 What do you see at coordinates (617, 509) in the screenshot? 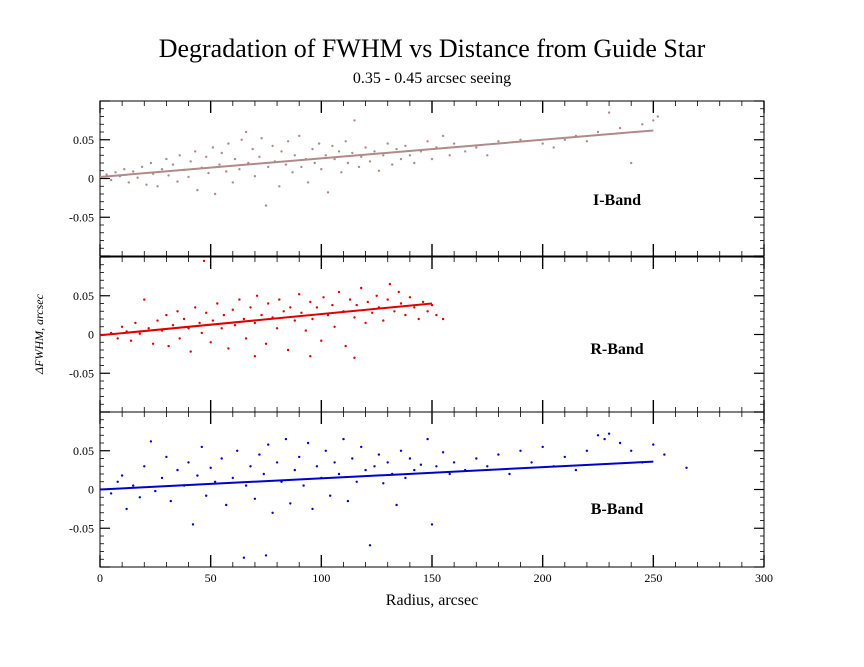
I see `band-label: B-Band` at bounding box center [617, 509].